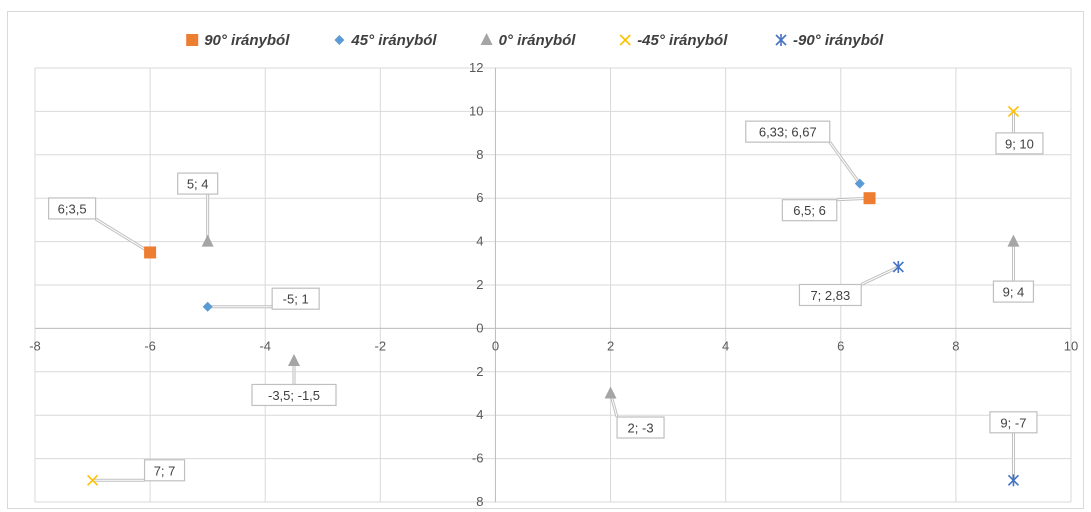 This screenshot has height=512, width=1091. What do you see at coordinates (247, 40) in the screenshot?
I see `legend-label: 90° irányból` at bounding box center [247, 40].